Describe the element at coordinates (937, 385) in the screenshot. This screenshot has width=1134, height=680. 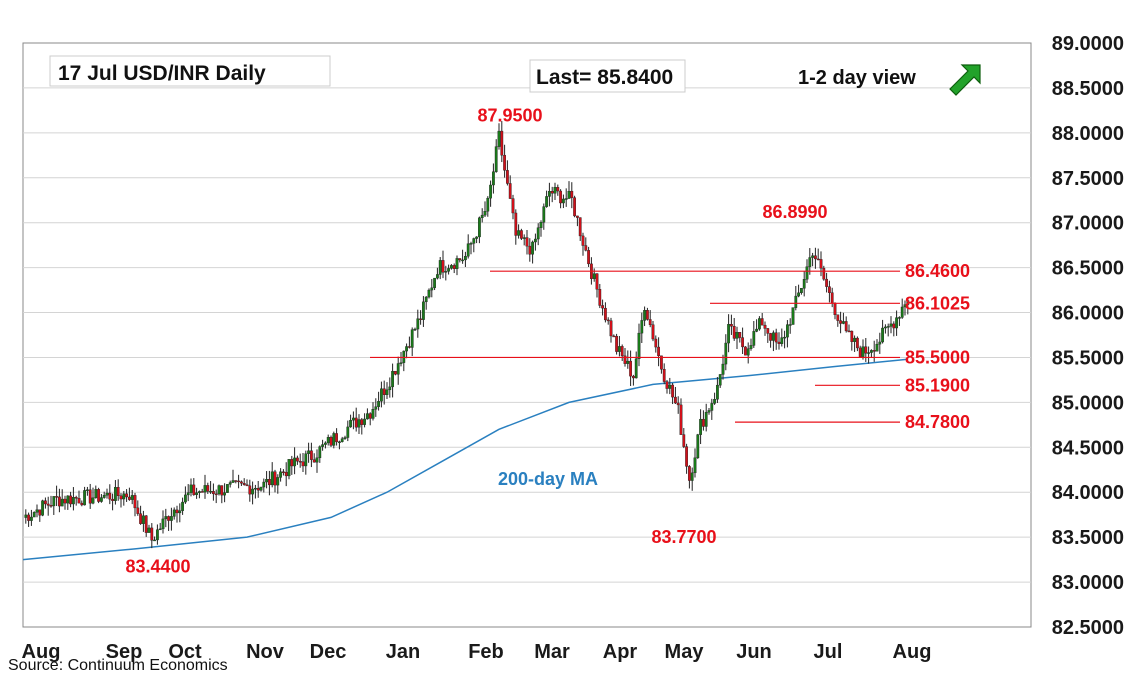
I see `level-label: 85.1900` at that location.